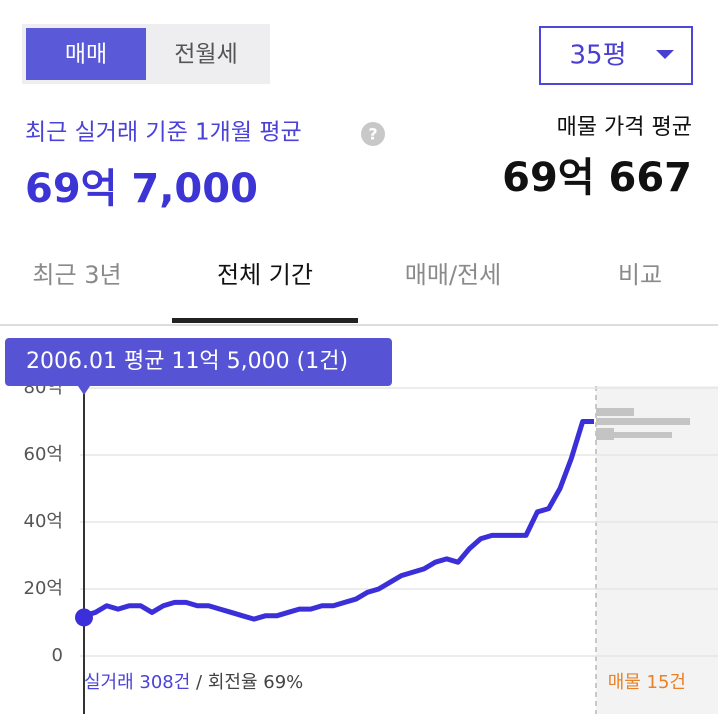  What do you see at coordinates (141, 189) in the screenshot?
I see `recent-value: 69억 7,000` at bounding box center [141, 189].